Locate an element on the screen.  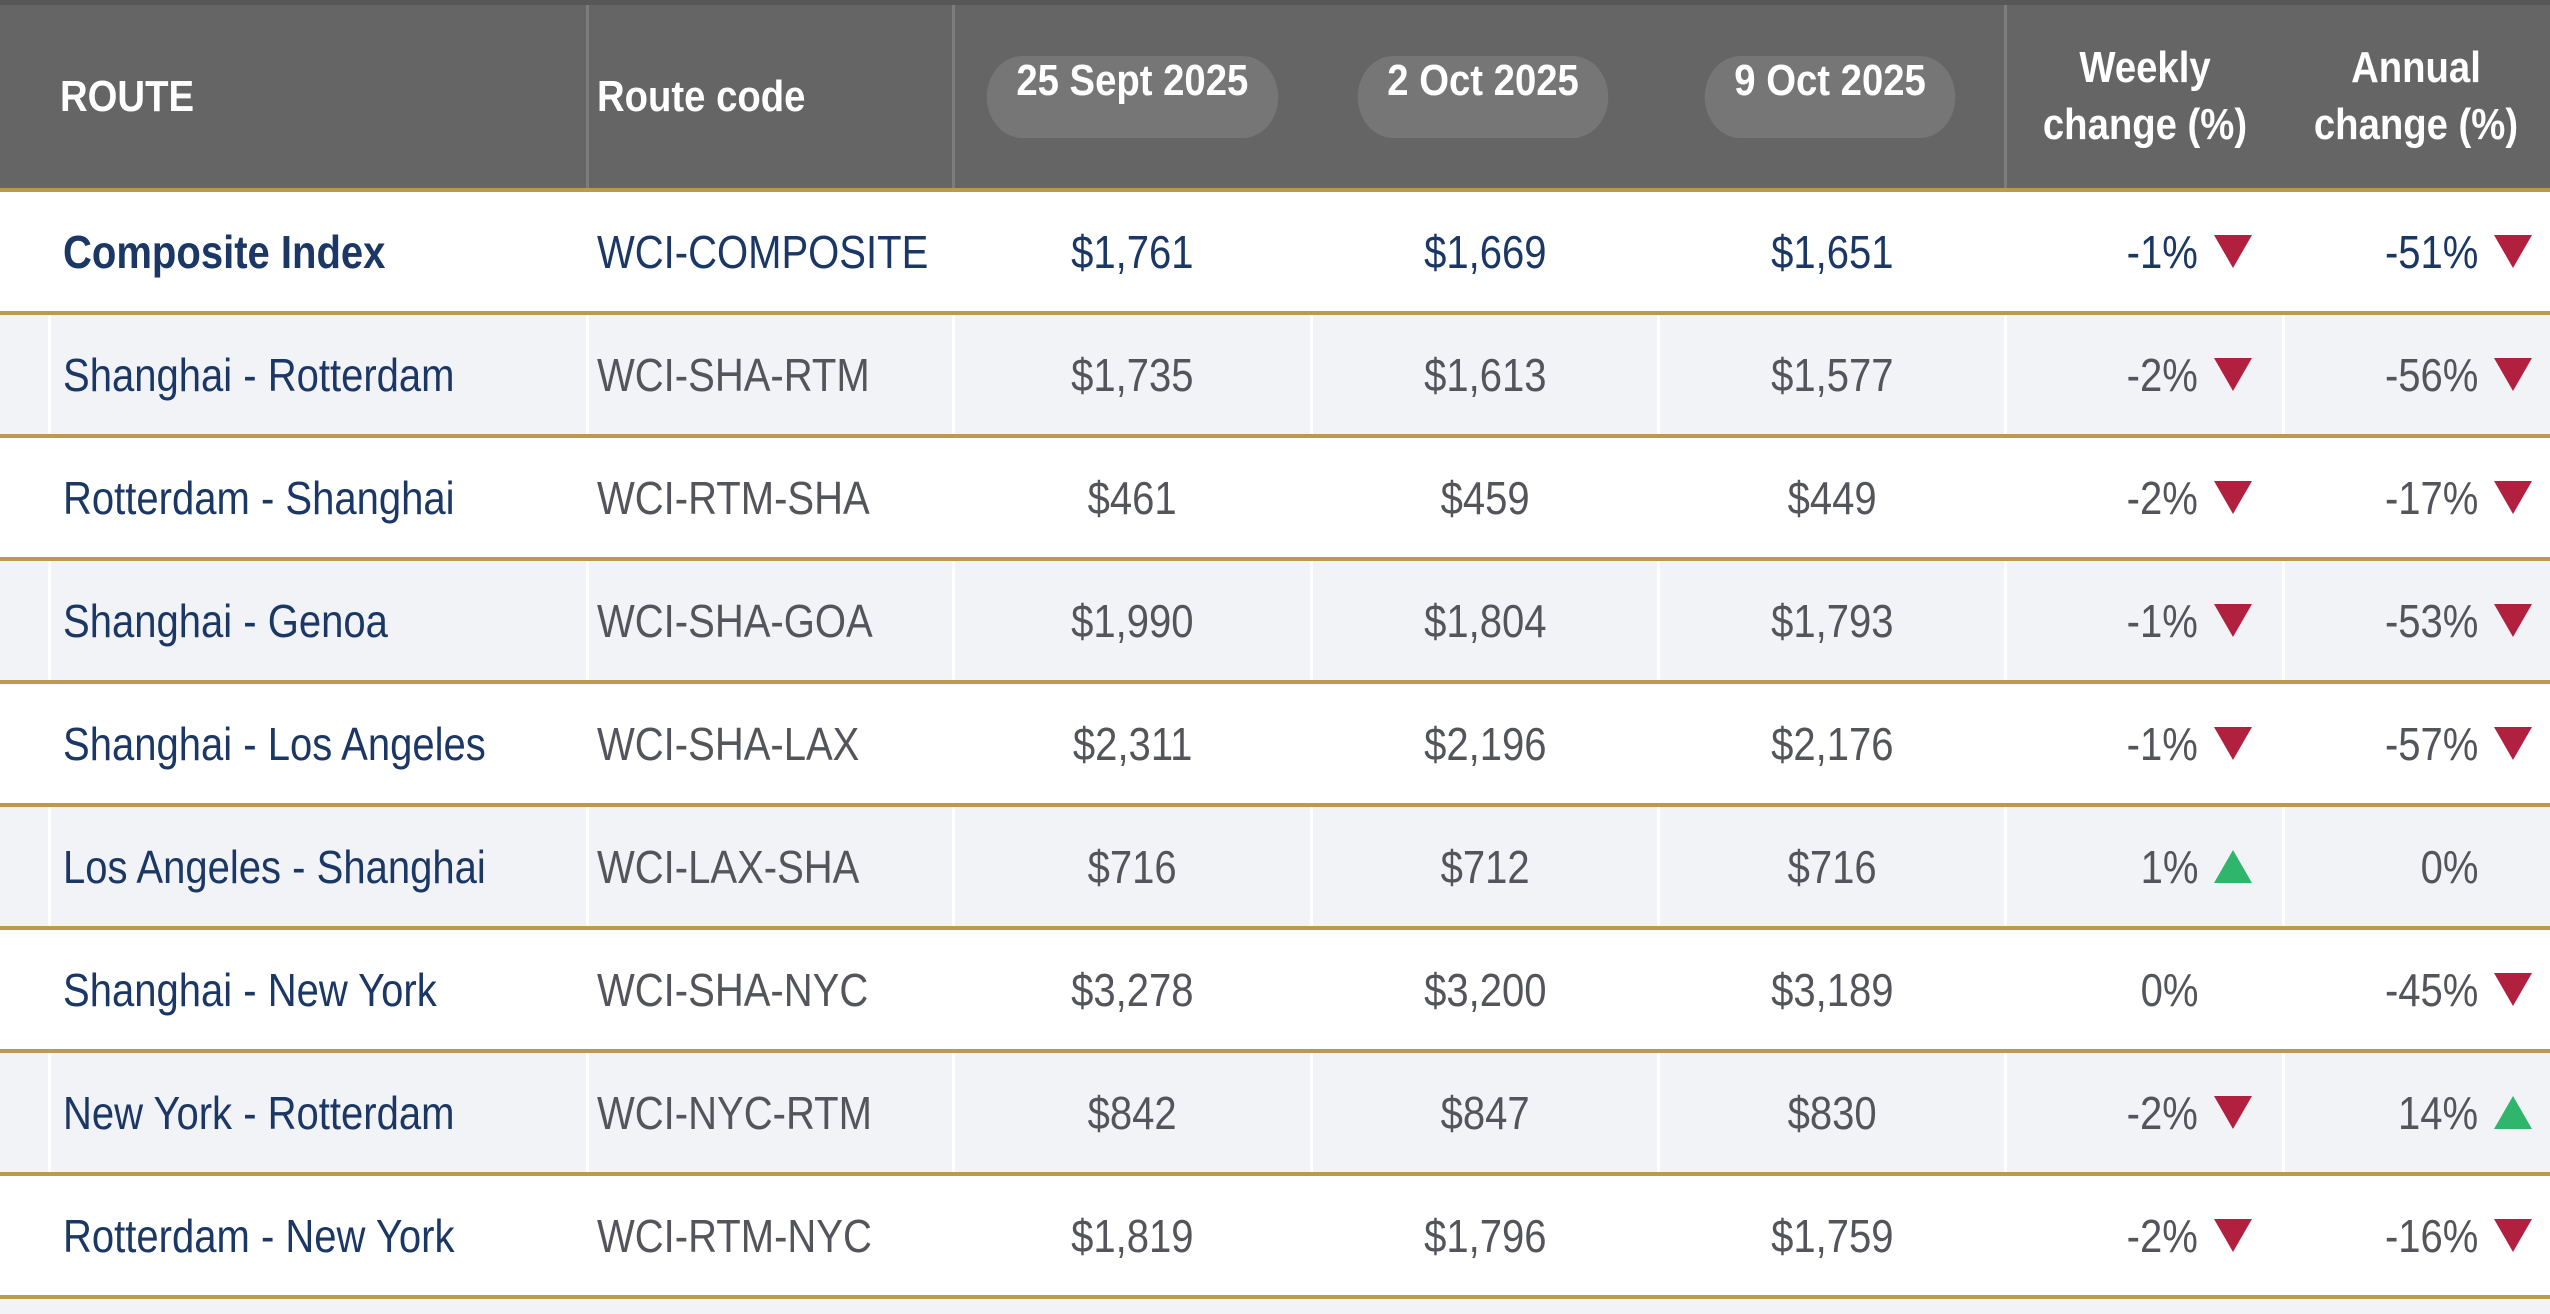
route-label: Rotterdam - Shanghai is located at coordinates (259, 497).